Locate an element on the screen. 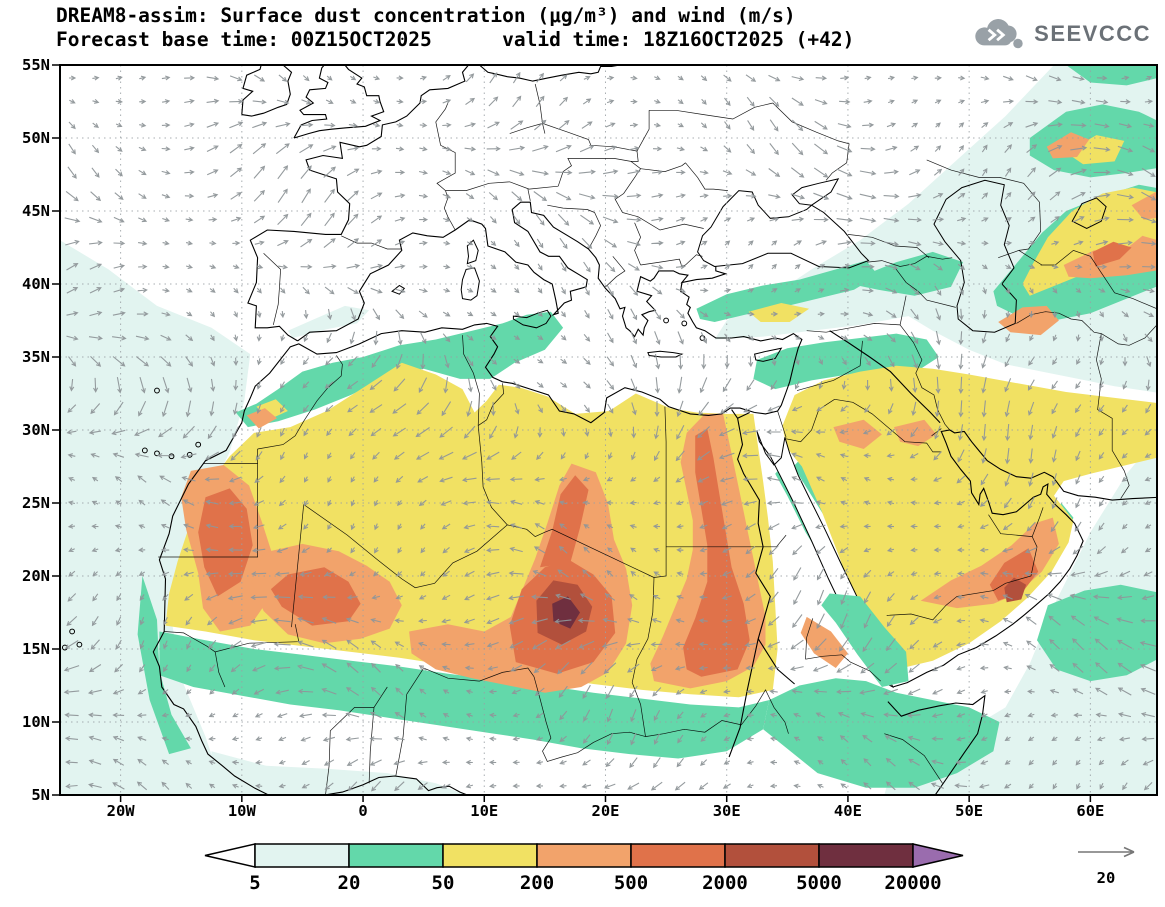 This screenshot has height=907, width=1165. svg-text: 30E is located at coordinates (727, 811).